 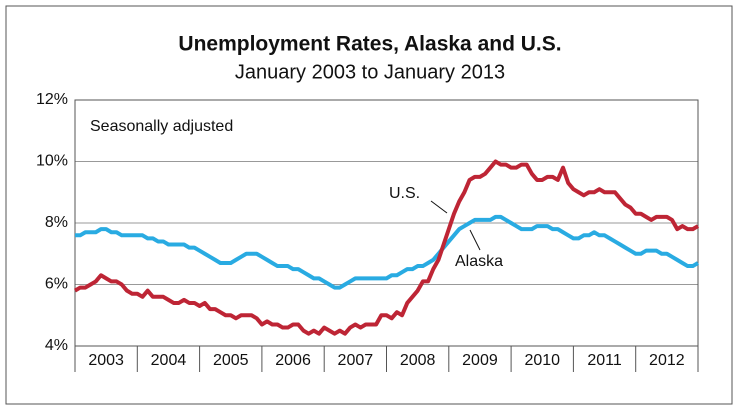 I want to click on x-tick-label: 2003, so click(x=106, y=360).